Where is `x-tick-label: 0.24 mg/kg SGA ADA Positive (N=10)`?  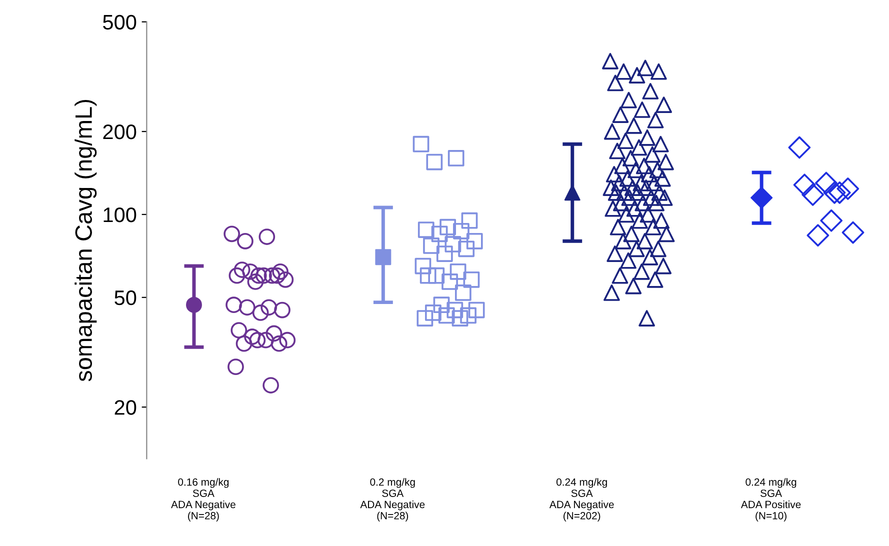
x-tick-label: 0.24 mg/kg SGA ADA Positive (N=10) is located at coordinates (770, 500).